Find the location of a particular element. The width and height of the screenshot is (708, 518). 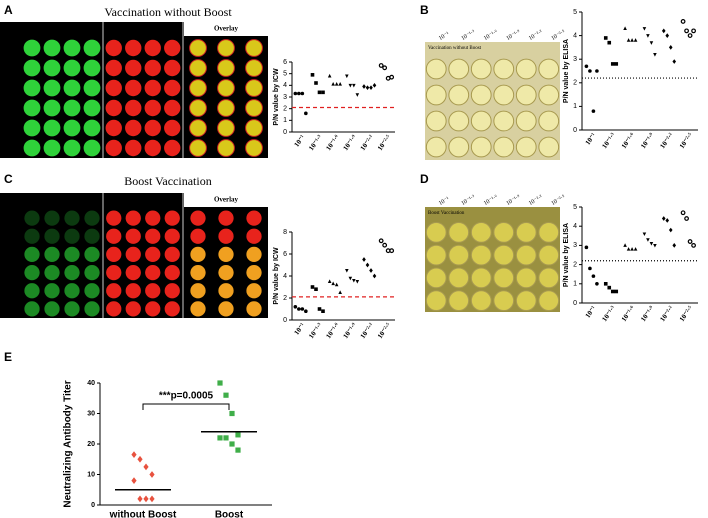

panel-letter: B is located at coordinates (424, 10).